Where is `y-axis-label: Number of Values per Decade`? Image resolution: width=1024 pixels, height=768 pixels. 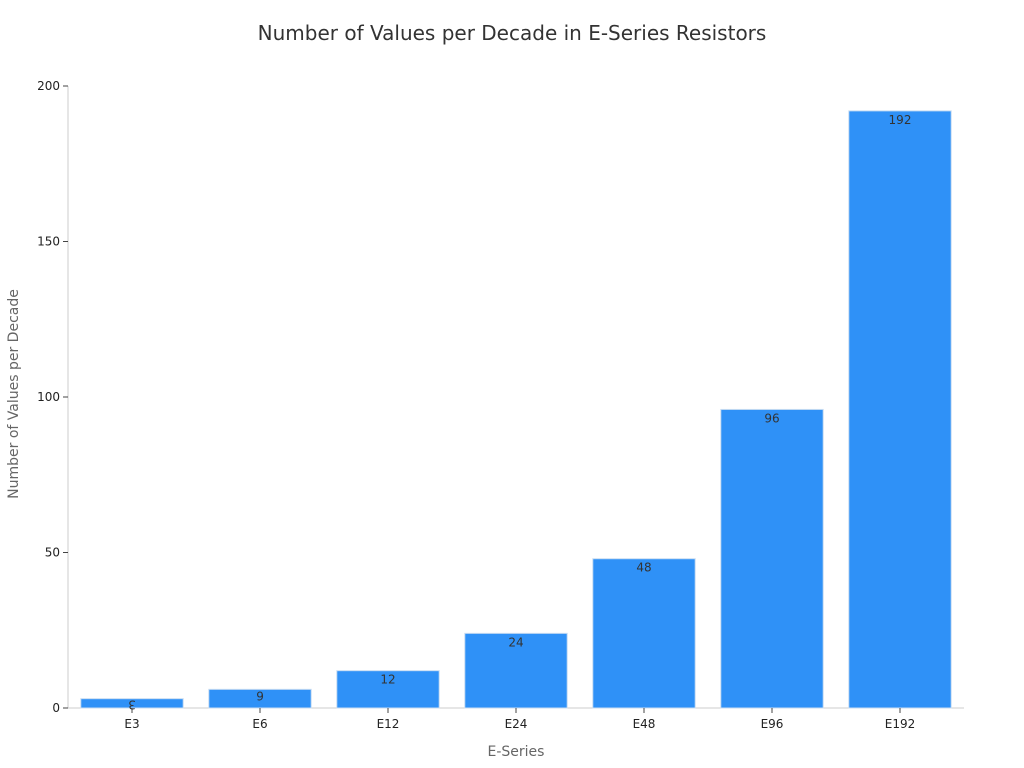
y-axis-label: Number of Values per Decade is located at coordinates (14, 394).